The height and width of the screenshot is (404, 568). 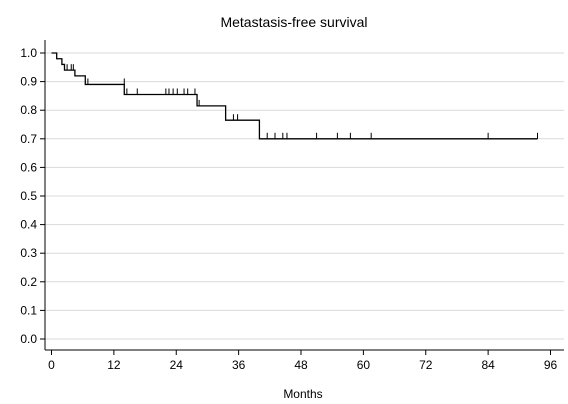 What do you see at coordinates (28, 282) in the screenshot?
I see `y-tick-label: 0.2` at bounding box center [28, 282].